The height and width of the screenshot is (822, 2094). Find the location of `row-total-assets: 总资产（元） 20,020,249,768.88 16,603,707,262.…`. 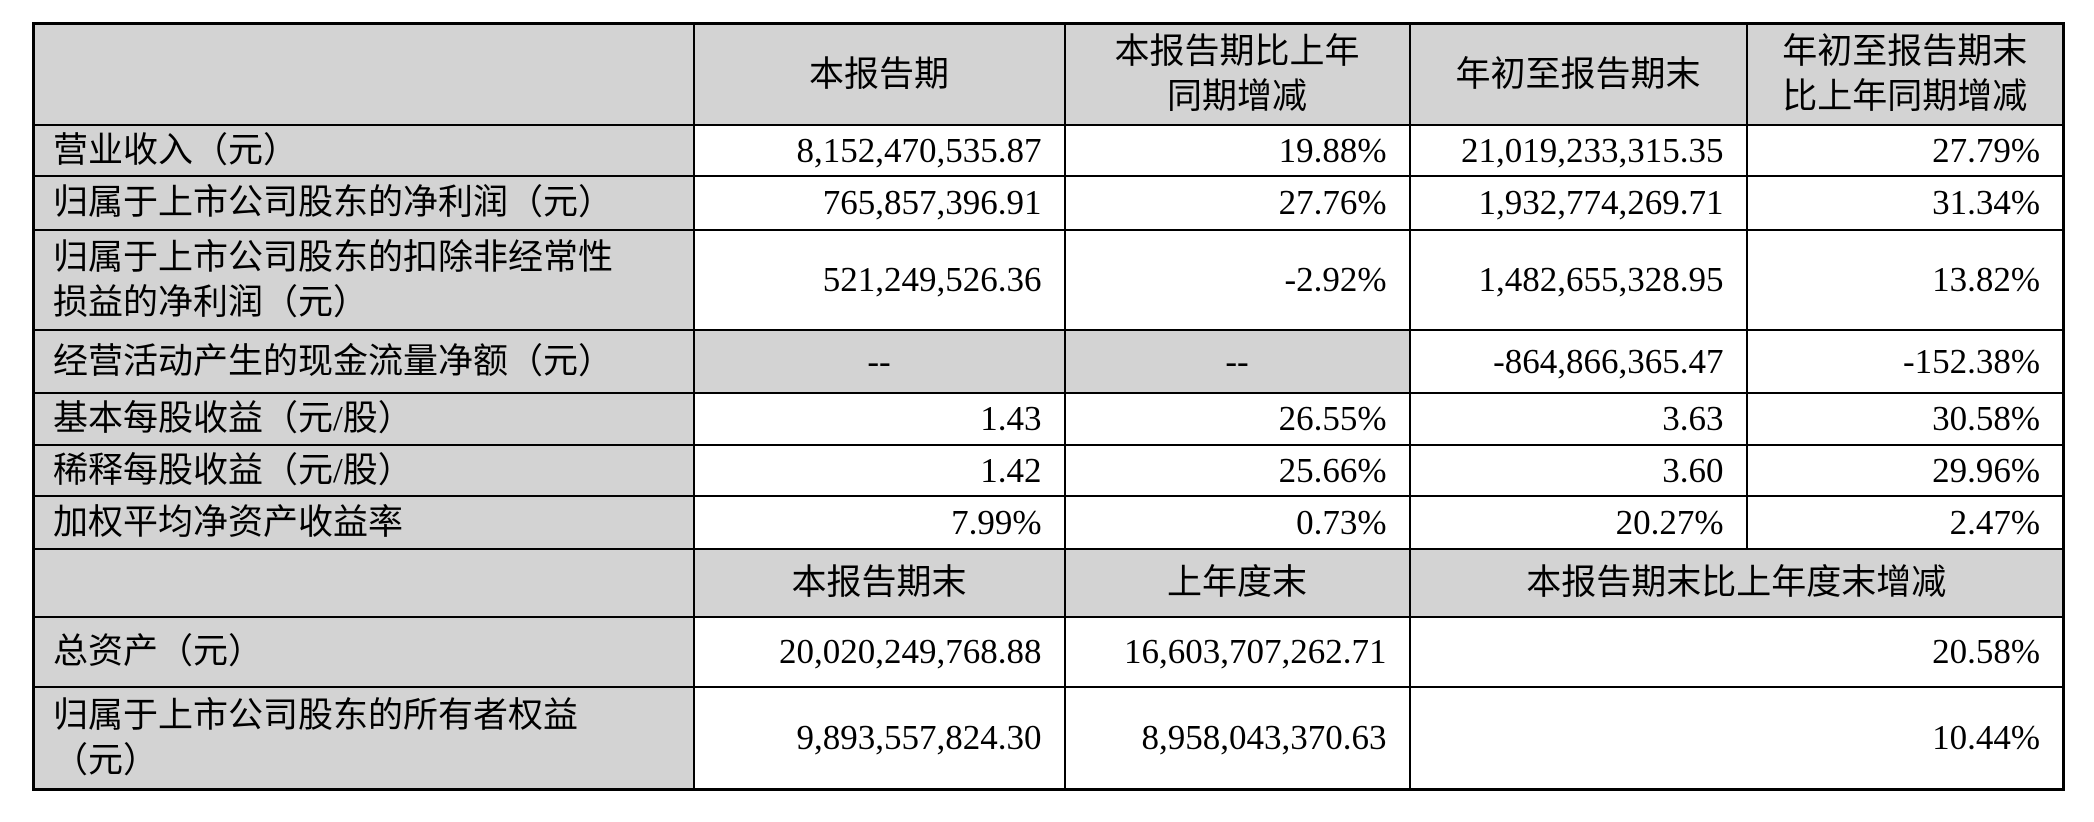

row-total-assets: 总资产（元） 20,020,249,768.88 16,603,707,262.… is located at coordinates (1048, 651).